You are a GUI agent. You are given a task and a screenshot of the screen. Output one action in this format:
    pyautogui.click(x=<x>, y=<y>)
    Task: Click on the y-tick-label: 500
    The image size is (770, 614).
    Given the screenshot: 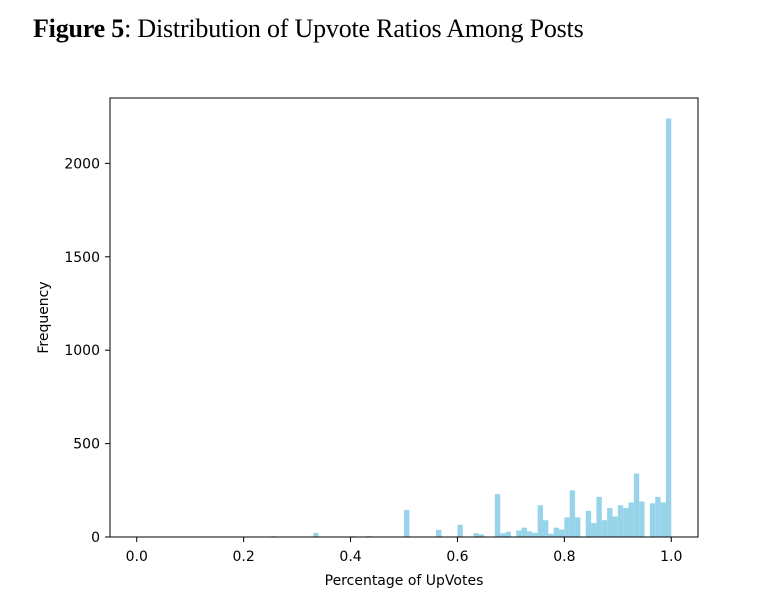 What is the action you would take?
    pyautogui.click(x=86, y=445)
    